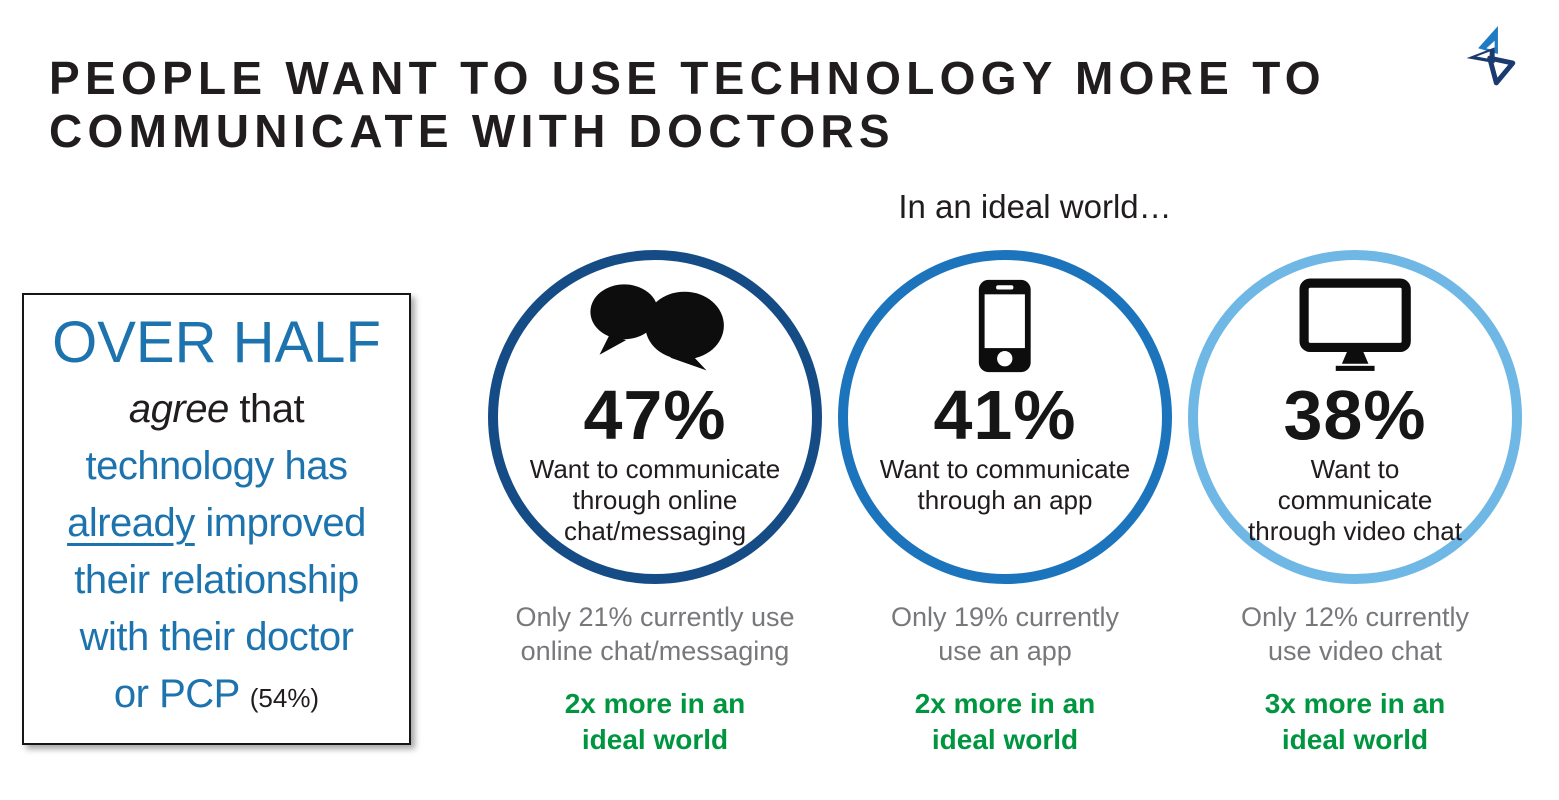 The width and height of the screenshot is (1559, 800). Describe the element at coordinates (472, 131) in the screenshot. I see `slide-title-line-2: COMMUNICATE WITH DOCTORS` at that location.